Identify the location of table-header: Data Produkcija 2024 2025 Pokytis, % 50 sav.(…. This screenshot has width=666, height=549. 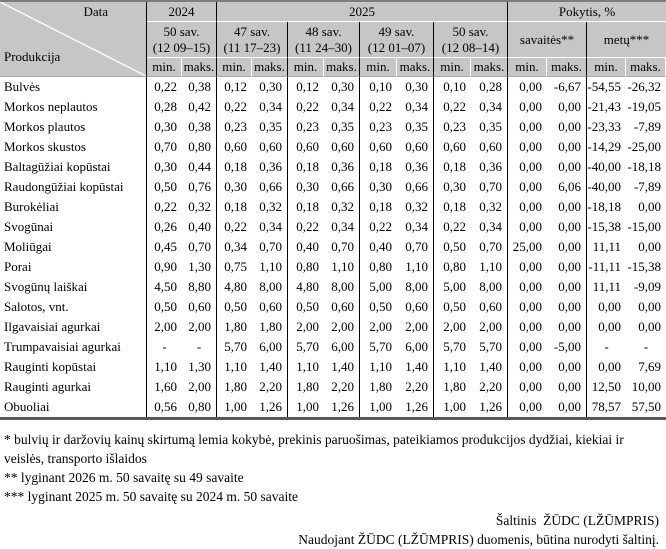
(333, 39).